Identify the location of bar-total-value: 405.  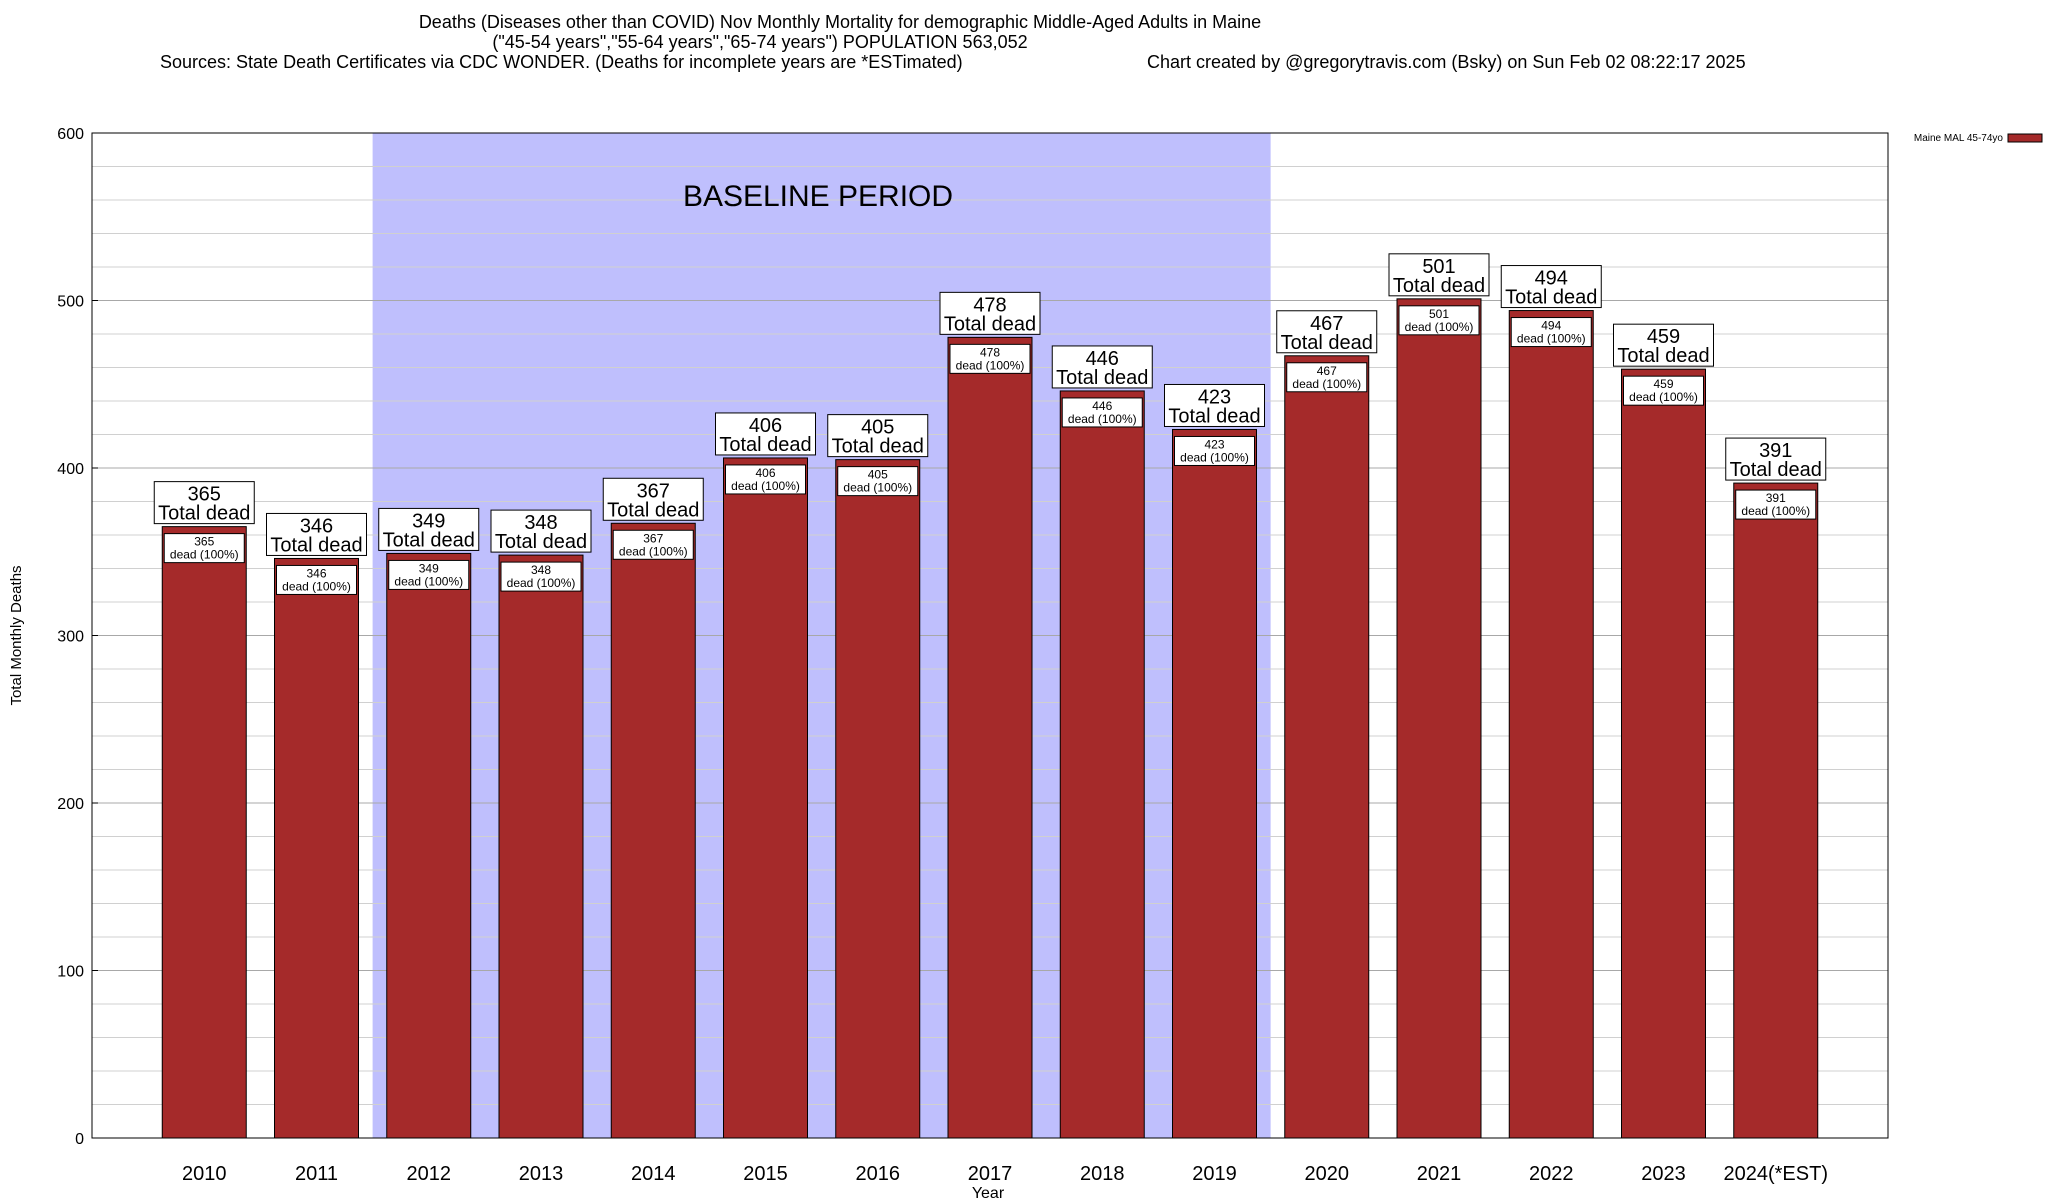
(877, 428).